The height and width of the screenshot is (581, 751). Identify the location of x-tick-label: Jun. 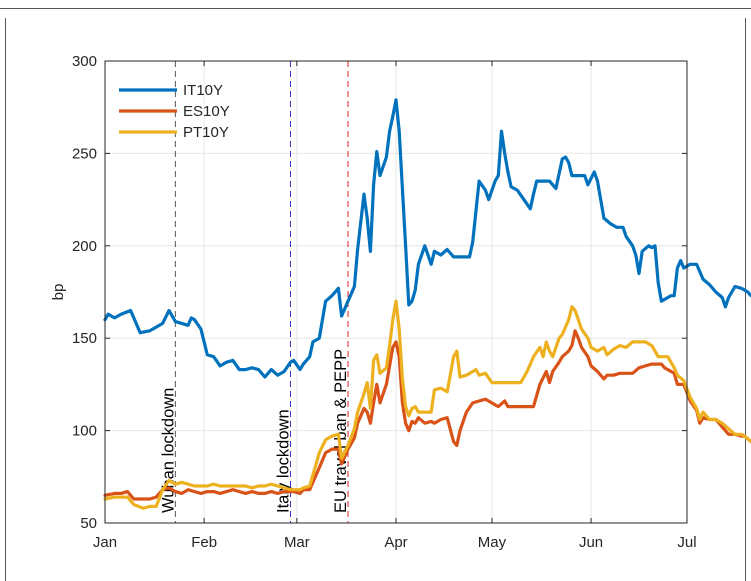
(591, 542).